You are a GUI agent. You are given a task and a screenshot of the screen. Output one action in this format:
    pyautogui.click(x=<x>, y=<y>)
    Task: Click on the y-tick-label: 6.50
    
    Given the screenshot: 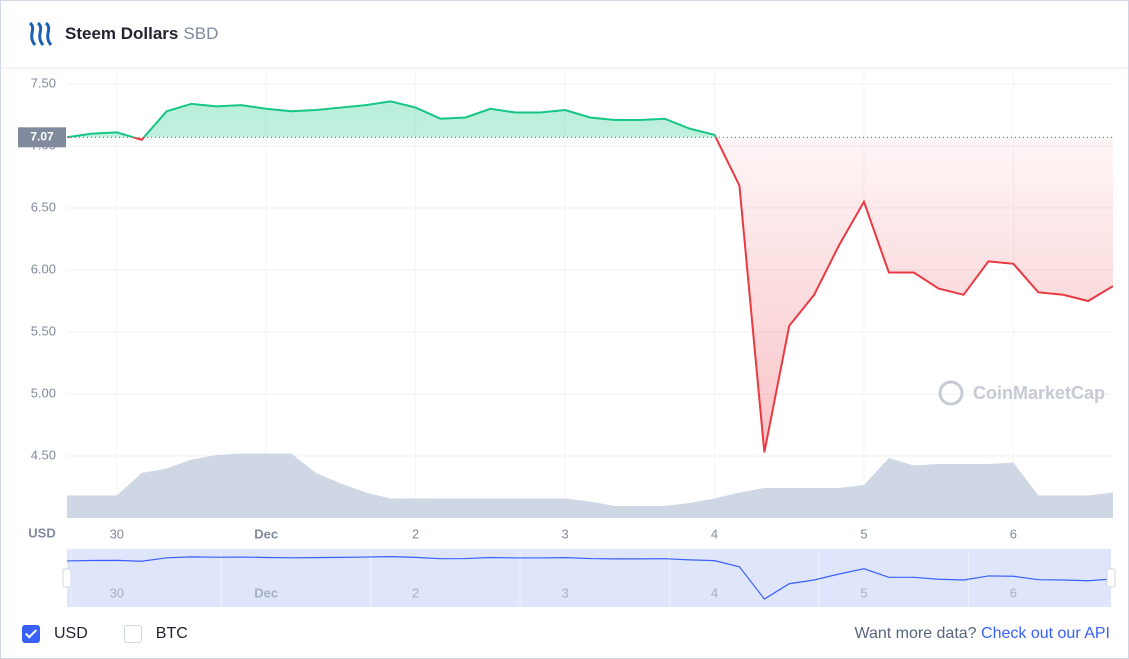 What is the action you would take?
    pyautogui.click(x=43, y=206)
    